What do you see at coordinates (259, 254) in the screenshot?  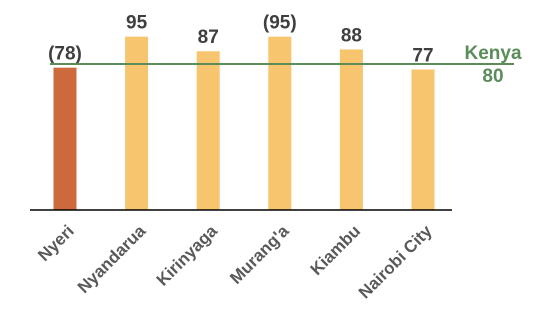 I see `category-label: Murang'a` at bounding box center [259, 254].